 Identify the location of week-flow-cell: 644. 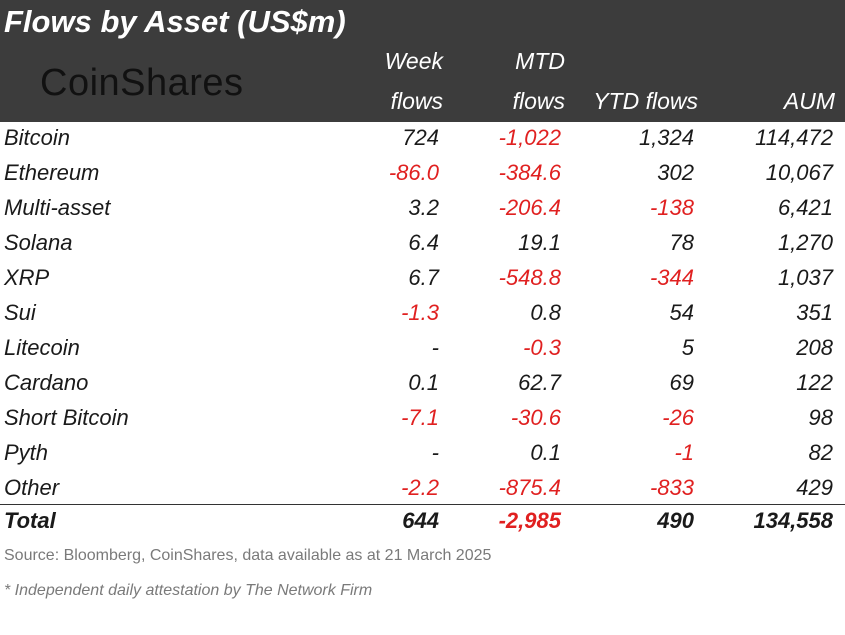
(420, 520).